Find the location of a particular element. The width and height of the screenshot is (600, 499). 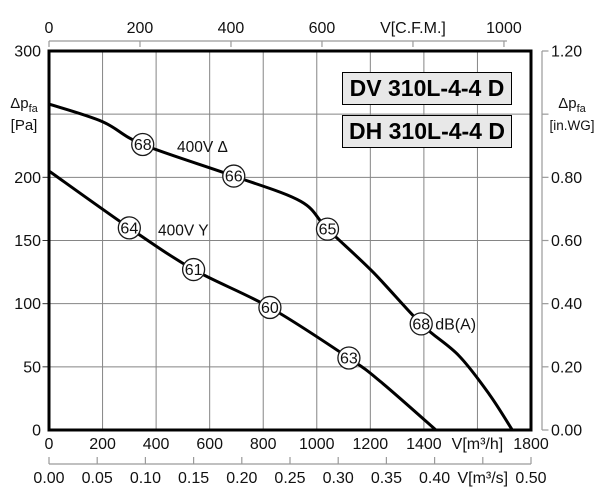

noise-marker-value: 63 is located at coordinates (349, 358).